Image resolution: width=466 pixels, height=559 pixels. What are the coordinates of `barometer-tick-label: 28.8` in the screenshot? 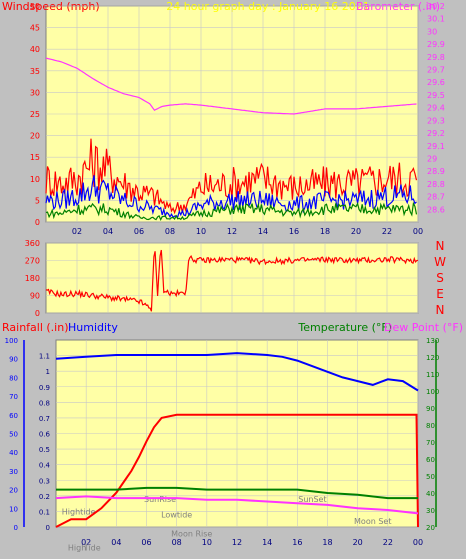 It's located at (436, 184).